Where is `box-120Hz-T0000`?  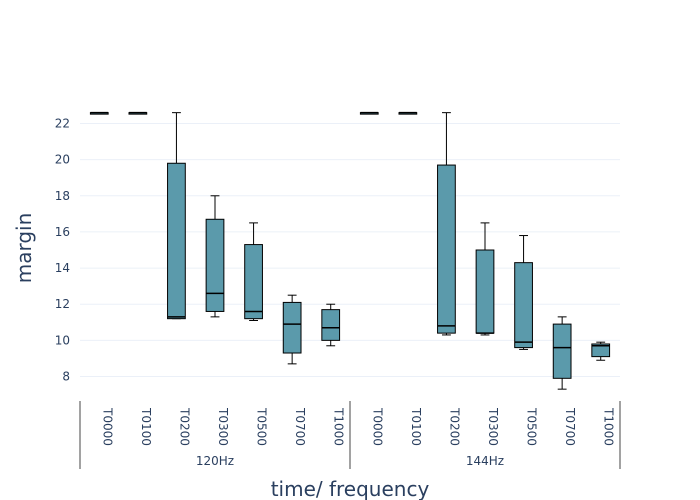
box-120Hz-T0000 is located at coordinates (99, 113).